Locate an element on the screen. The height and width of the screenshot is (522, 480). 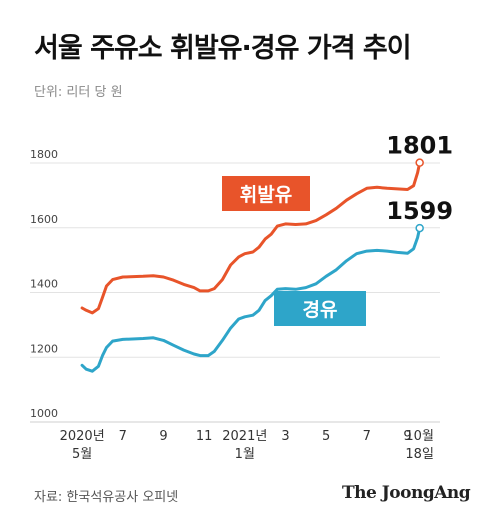
x-tick-label-3: 11 is located at coordinates (204, 436).